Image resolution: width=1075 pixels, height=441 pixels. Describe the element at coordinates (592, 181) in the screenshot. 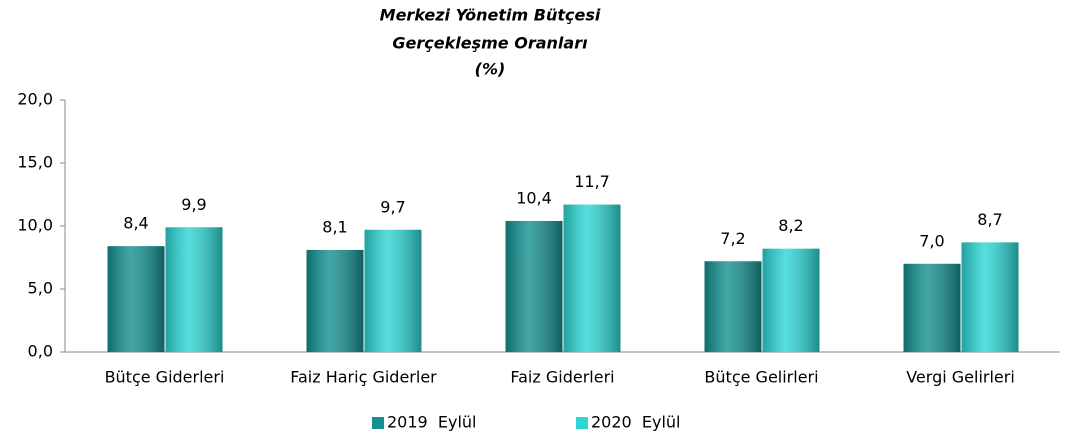

I see `value-label: 11,7` at that location.